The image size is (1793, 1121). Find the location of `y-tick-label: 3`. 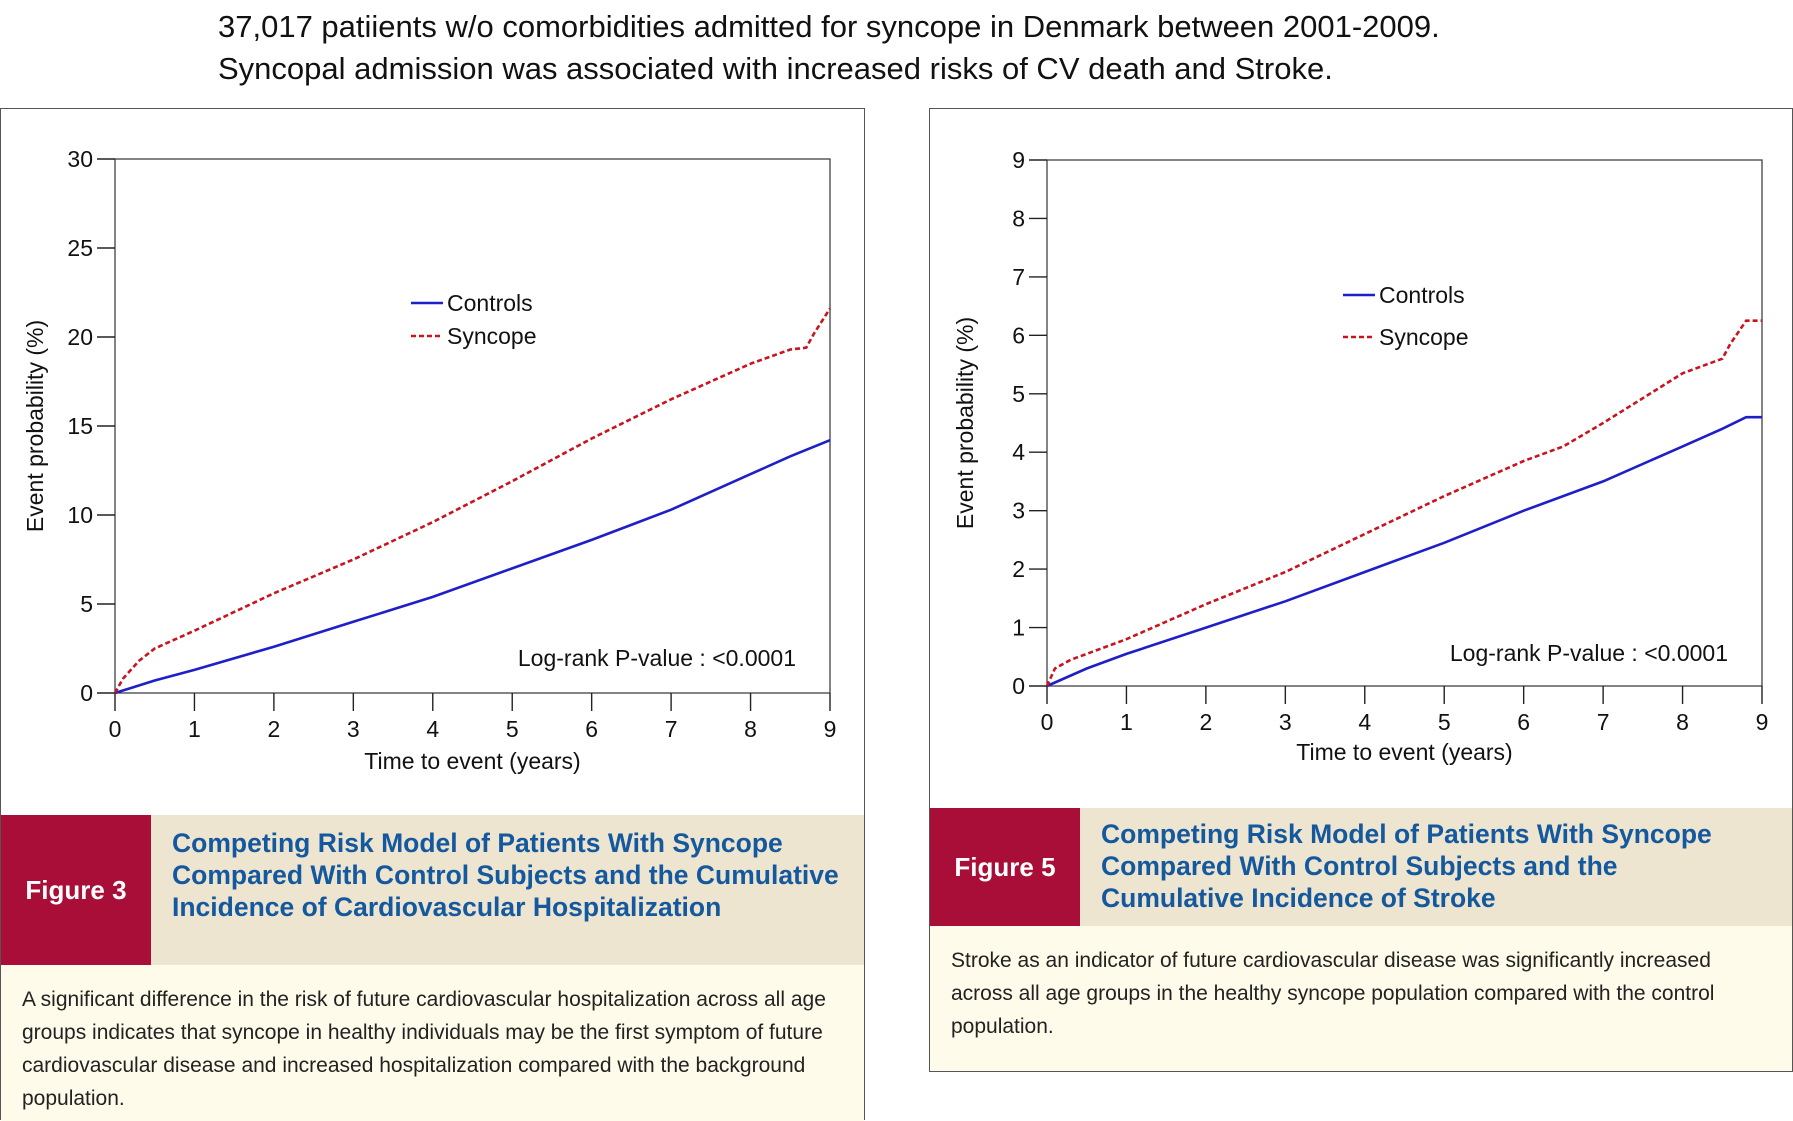

y-tick-label: 3 is located at coordinates (1018, 511).